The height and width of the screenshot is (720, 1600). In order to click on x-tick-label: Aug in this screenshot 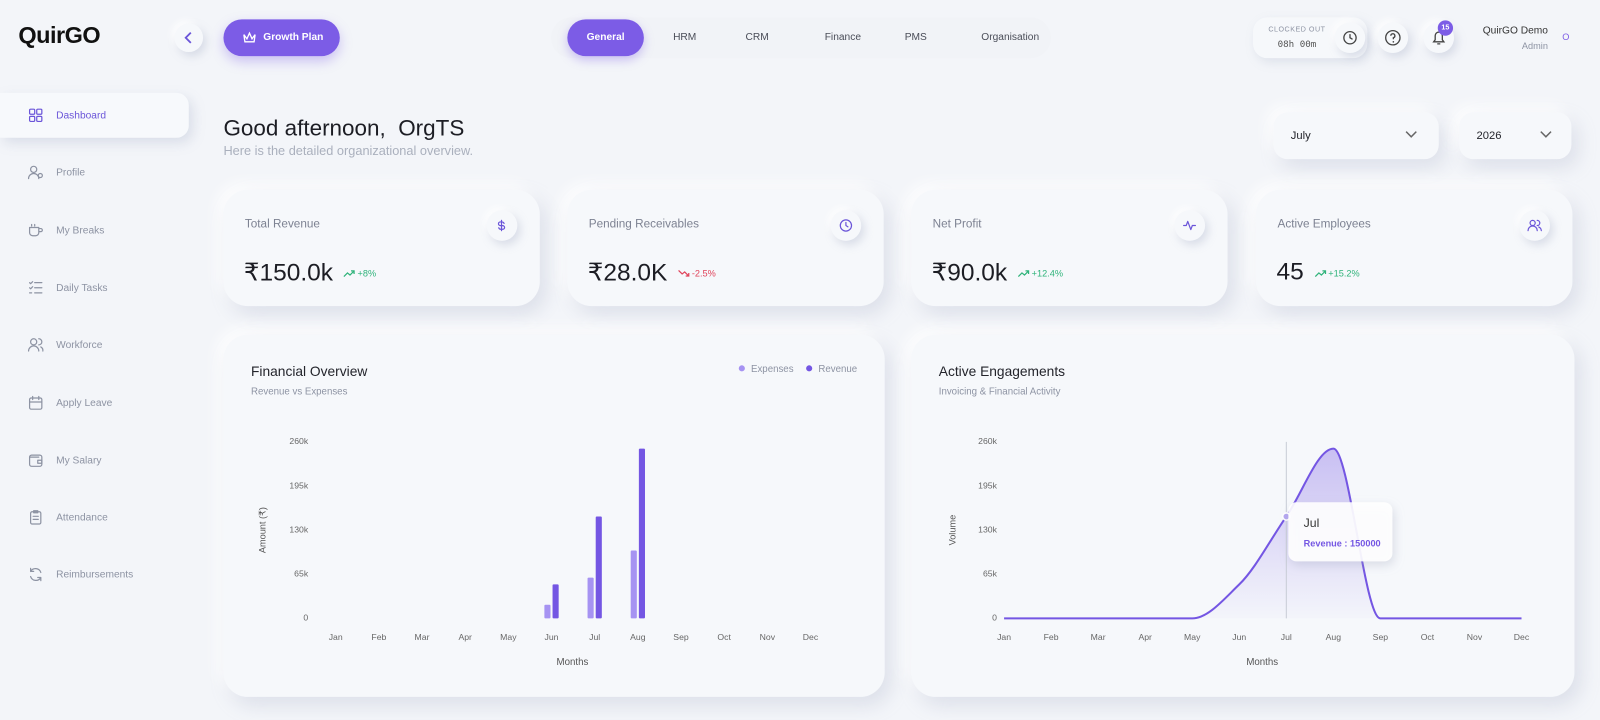, I will do `click(638, 637)`.